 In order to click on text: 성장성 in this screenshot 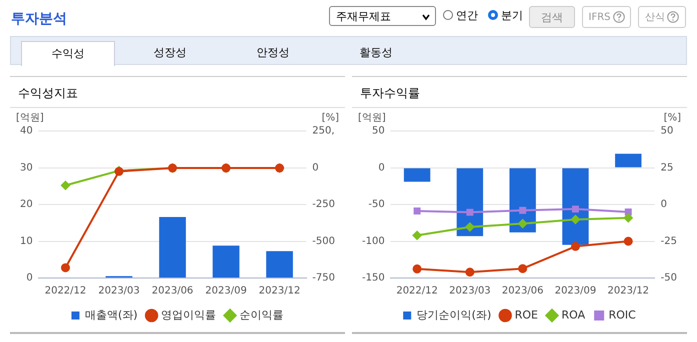, I will do `click(170, 53)`.